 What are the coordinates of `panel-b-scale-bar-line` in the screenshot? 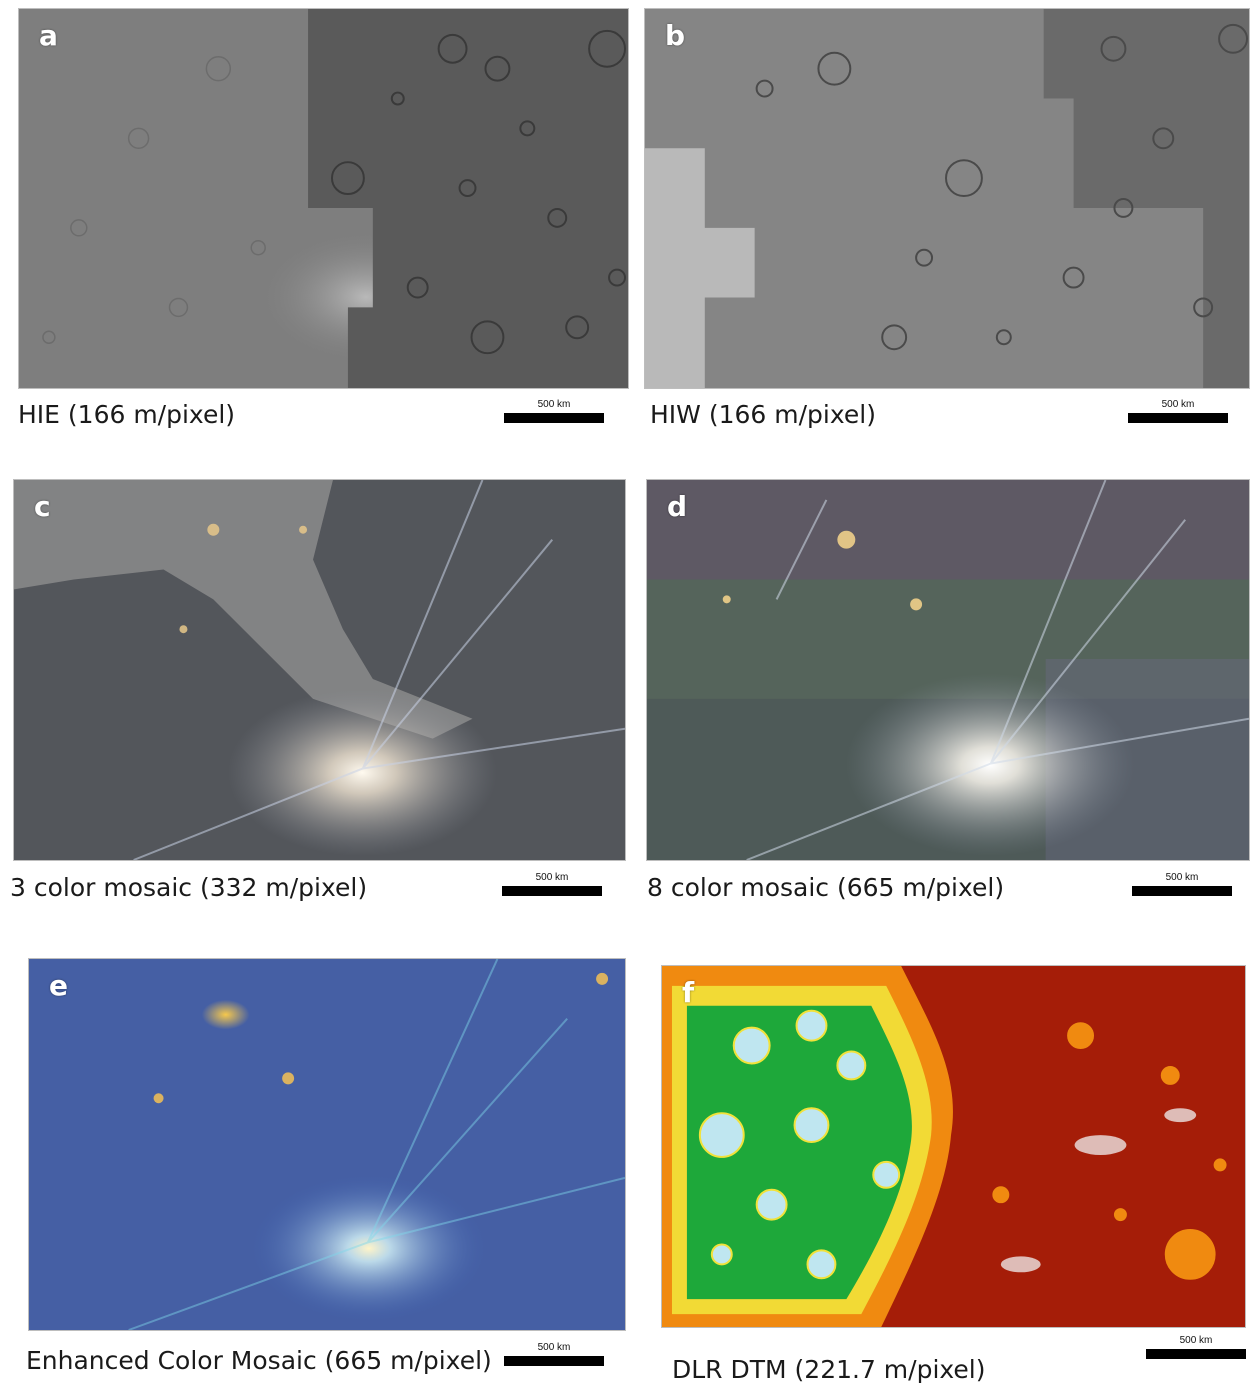 It's located at (1178, 418).